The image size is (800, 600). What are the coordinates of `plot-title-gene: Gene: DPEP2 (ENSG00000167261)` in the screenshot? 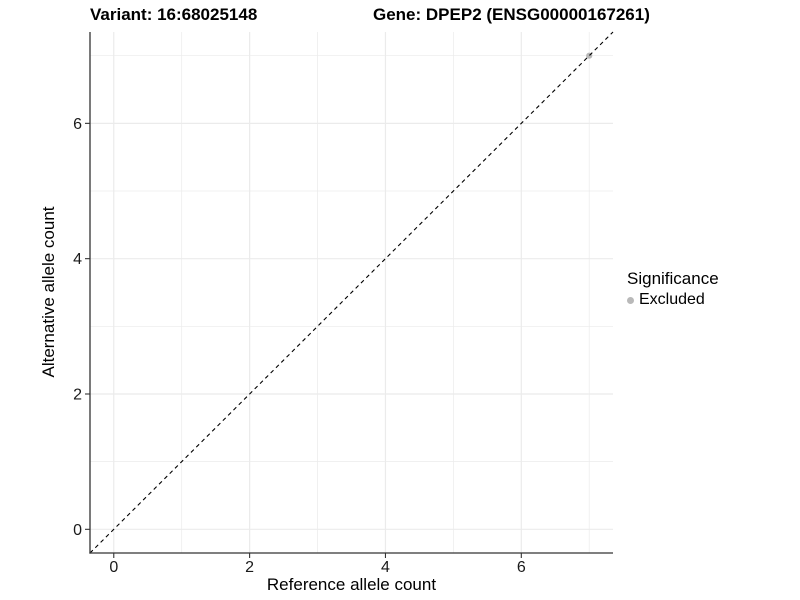 It's located at (511, 14).